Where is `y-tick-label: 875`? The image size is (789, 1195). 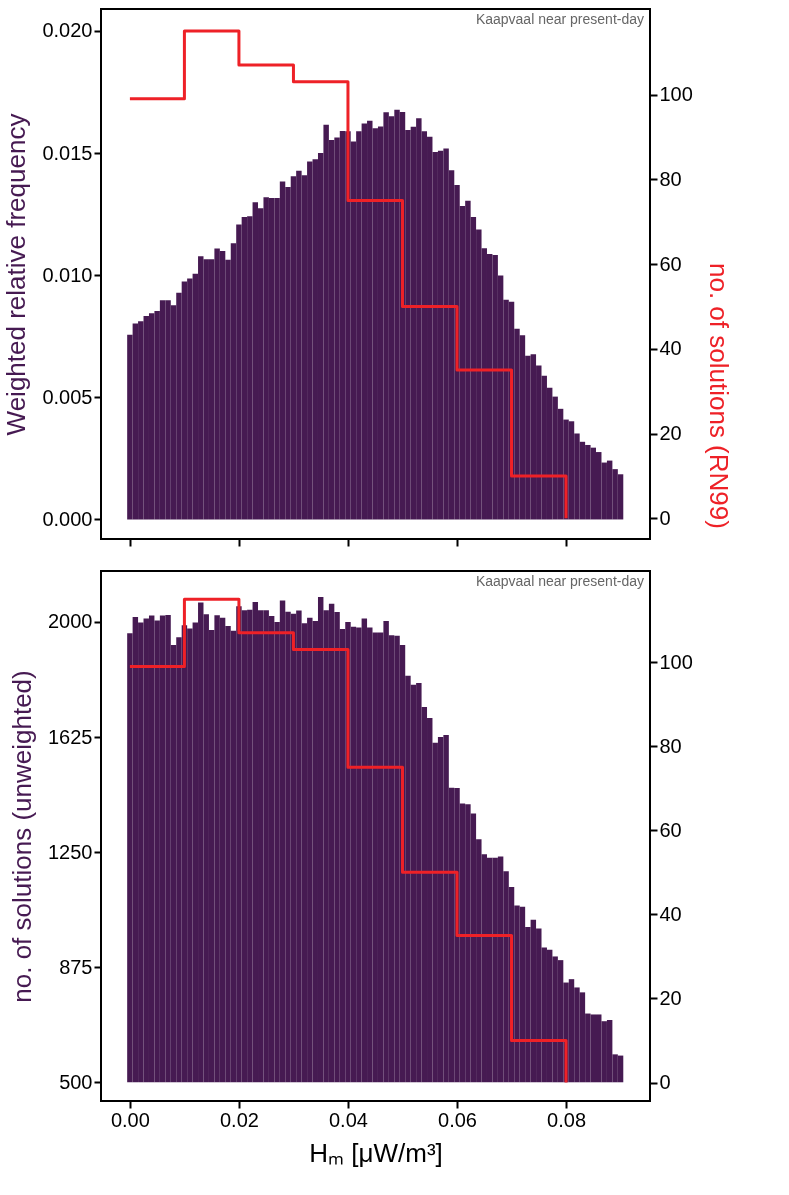
y-tick-label: 875 is located at coordinates (76, 966).